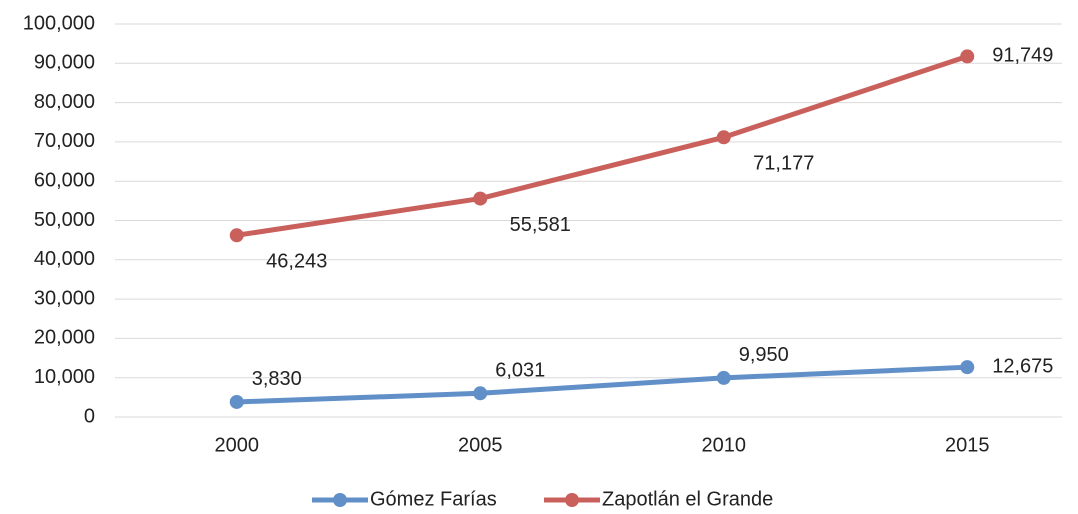  I want to click on data-label: 46,243, so click(296, 262).